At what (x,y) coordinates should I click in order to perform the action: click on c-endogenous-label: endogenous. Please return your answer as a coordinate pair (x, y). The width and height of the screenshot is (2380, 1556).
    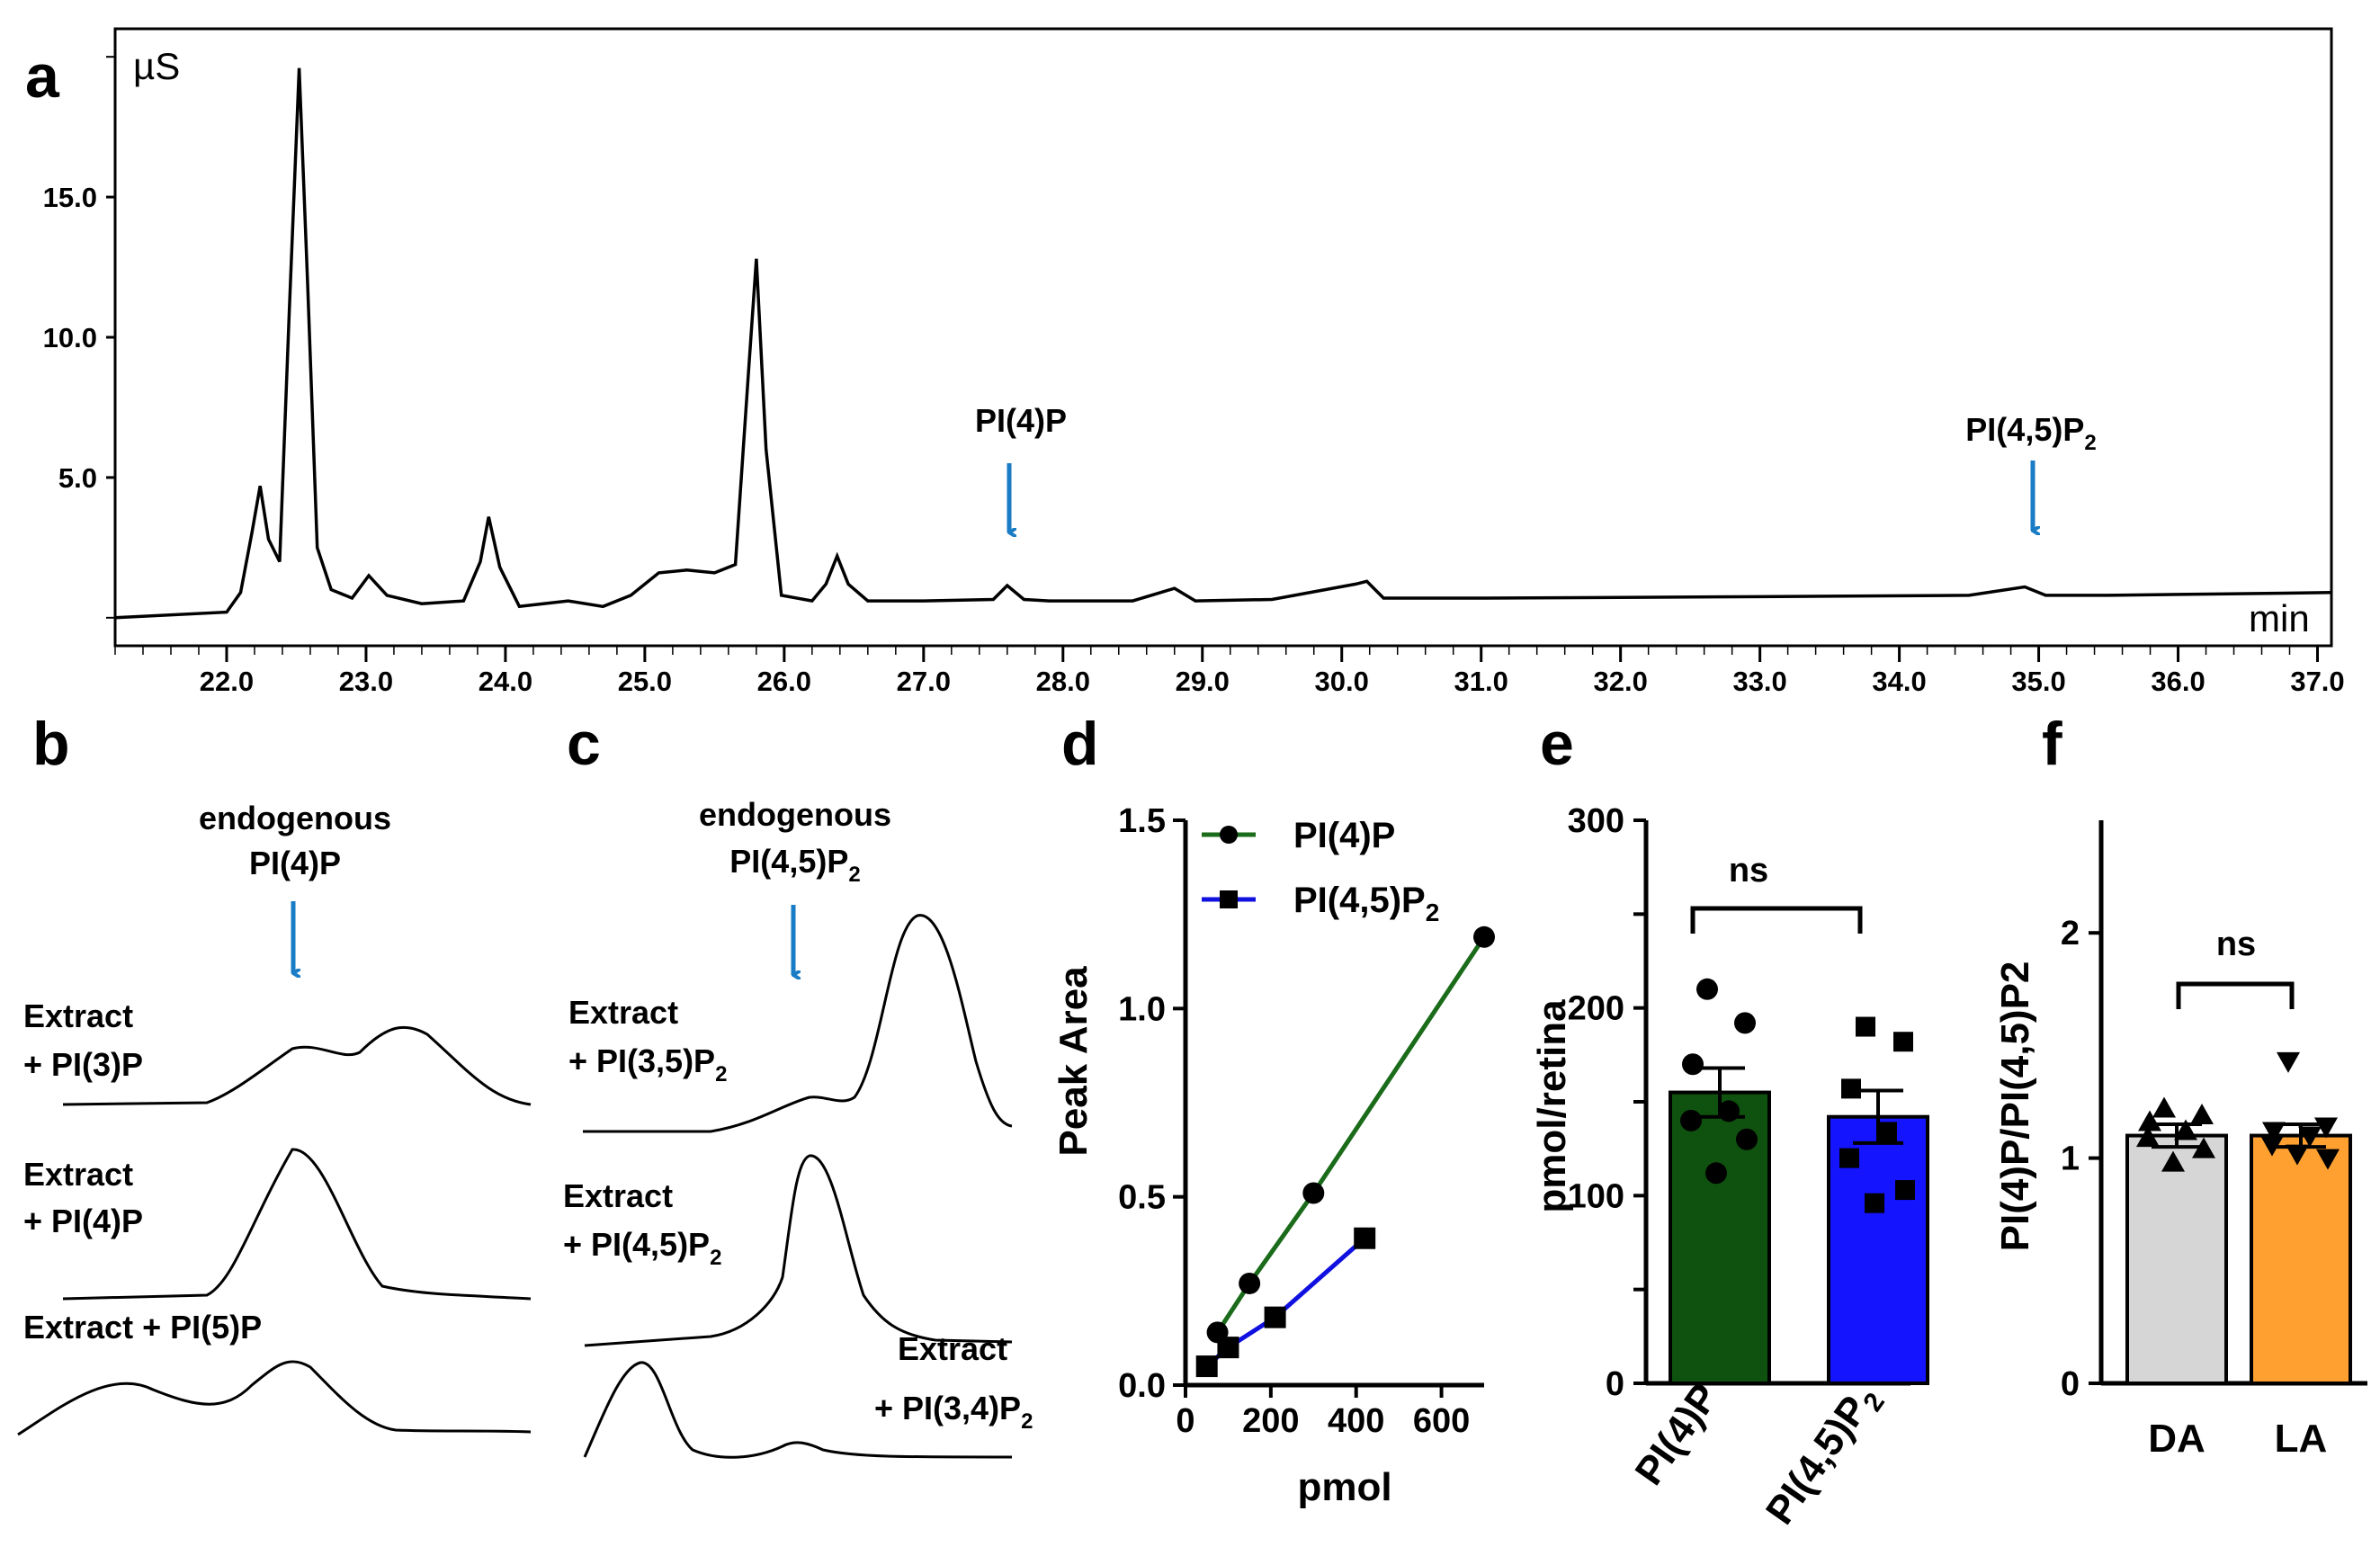
    Looking at the image, I should click on (795, 814).